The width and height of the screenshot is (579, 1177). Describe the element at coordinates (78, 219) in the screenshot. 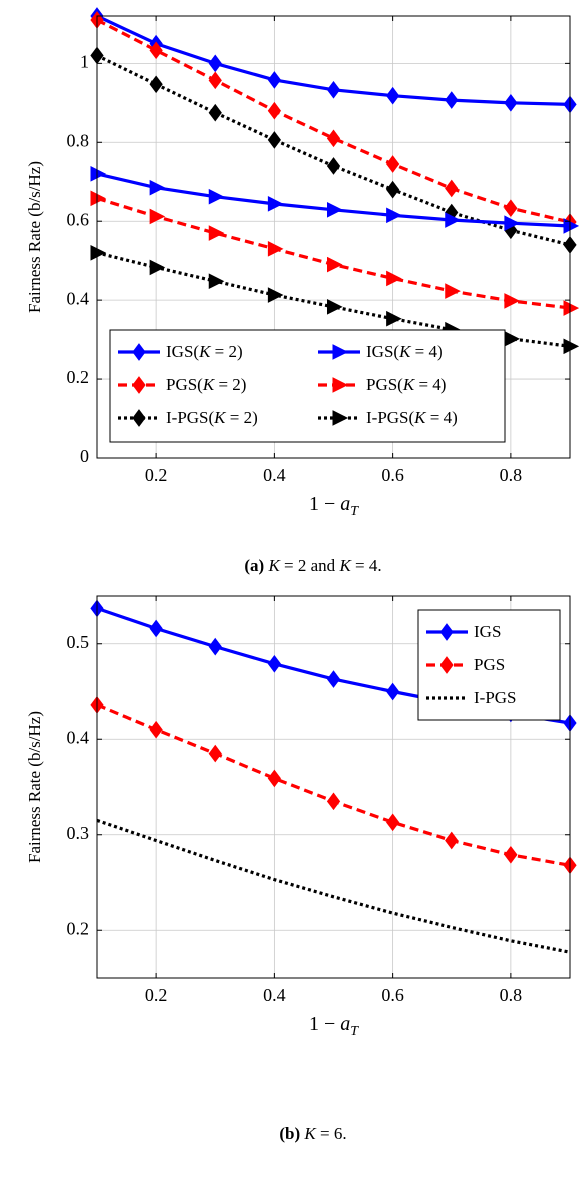

I see `y-tick-label: 0.6` at that location.